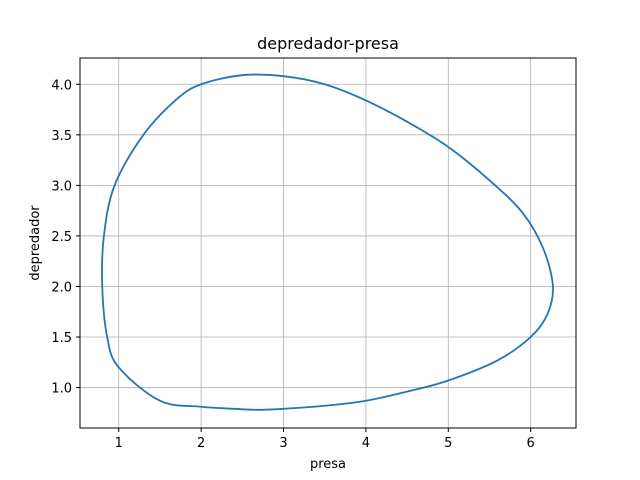 This screenshot has height=480, width=640. I want to click on x-tick-label: 5, so click(448, 443).